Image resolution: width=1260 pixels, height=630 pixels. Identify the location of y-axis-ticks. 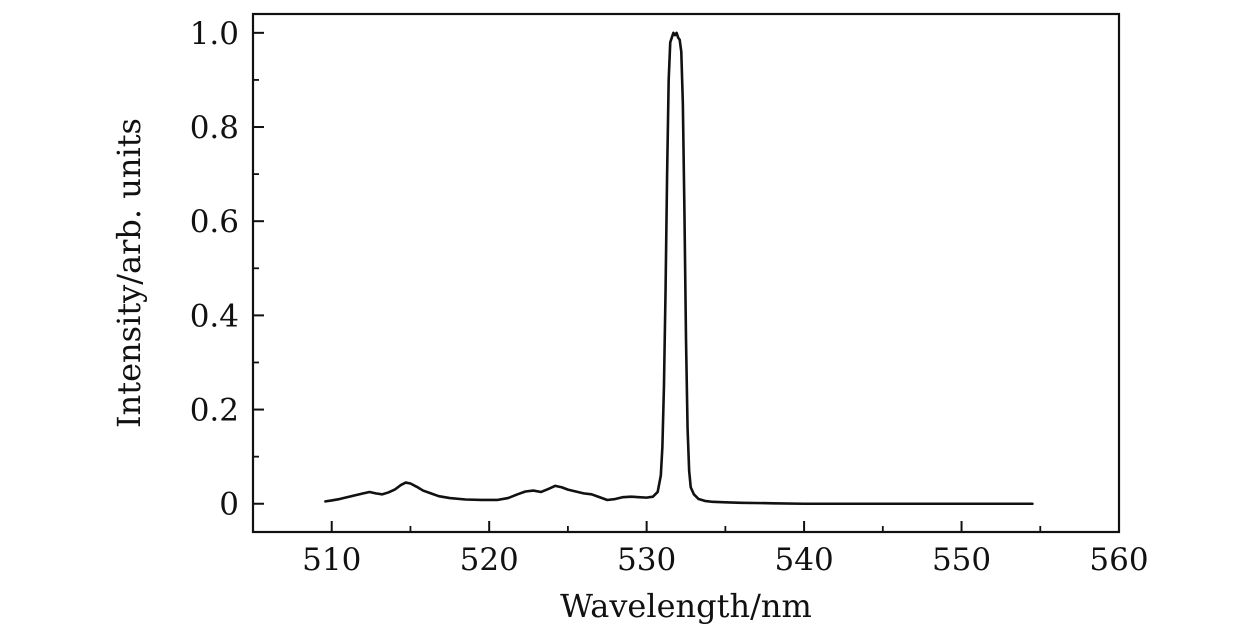
(258, 268).